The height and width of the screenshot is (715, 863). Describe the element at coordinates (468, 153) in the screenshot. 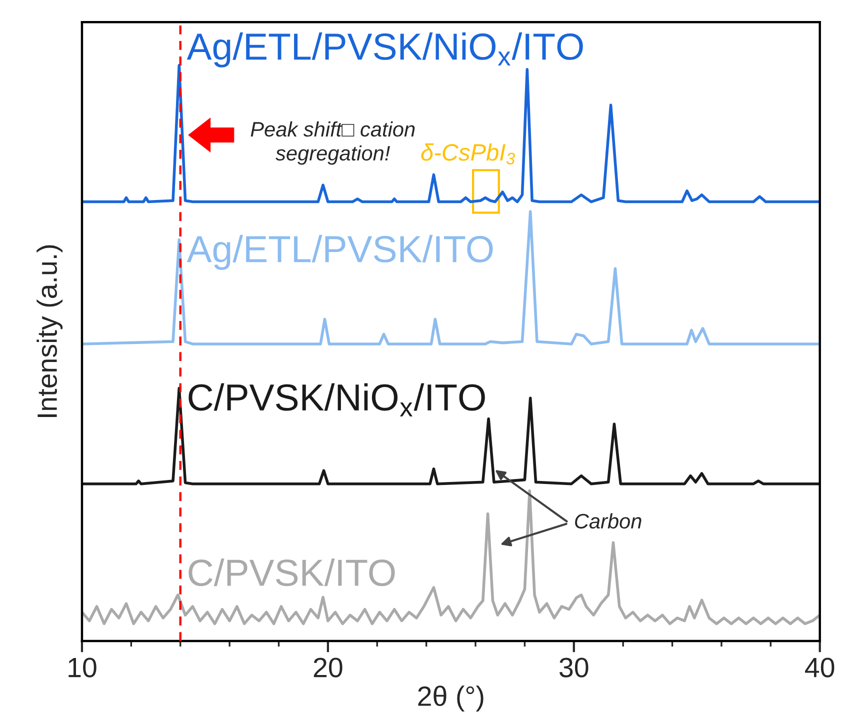

I see `annotation: δ-CsPbI$_{3}$` at that location.